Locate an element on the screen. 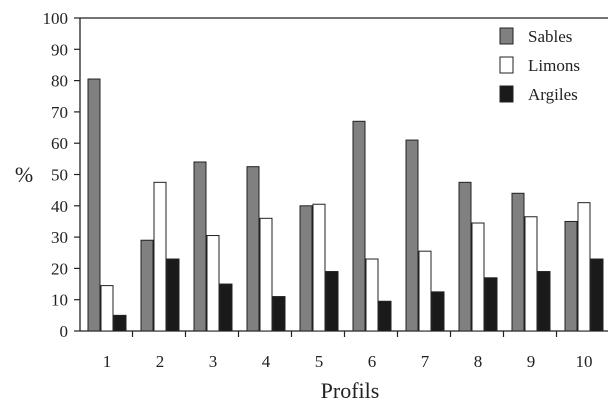 The image size is (608, 402). y-tick-label: 70 is located at coordinates (59, 112).